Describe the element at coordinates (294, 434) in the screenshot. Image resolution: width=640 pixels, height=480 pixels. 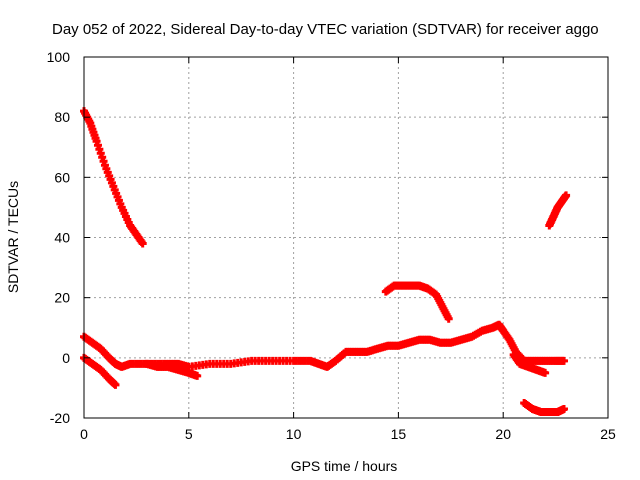
I see `x-tick-label: 10` at that location.